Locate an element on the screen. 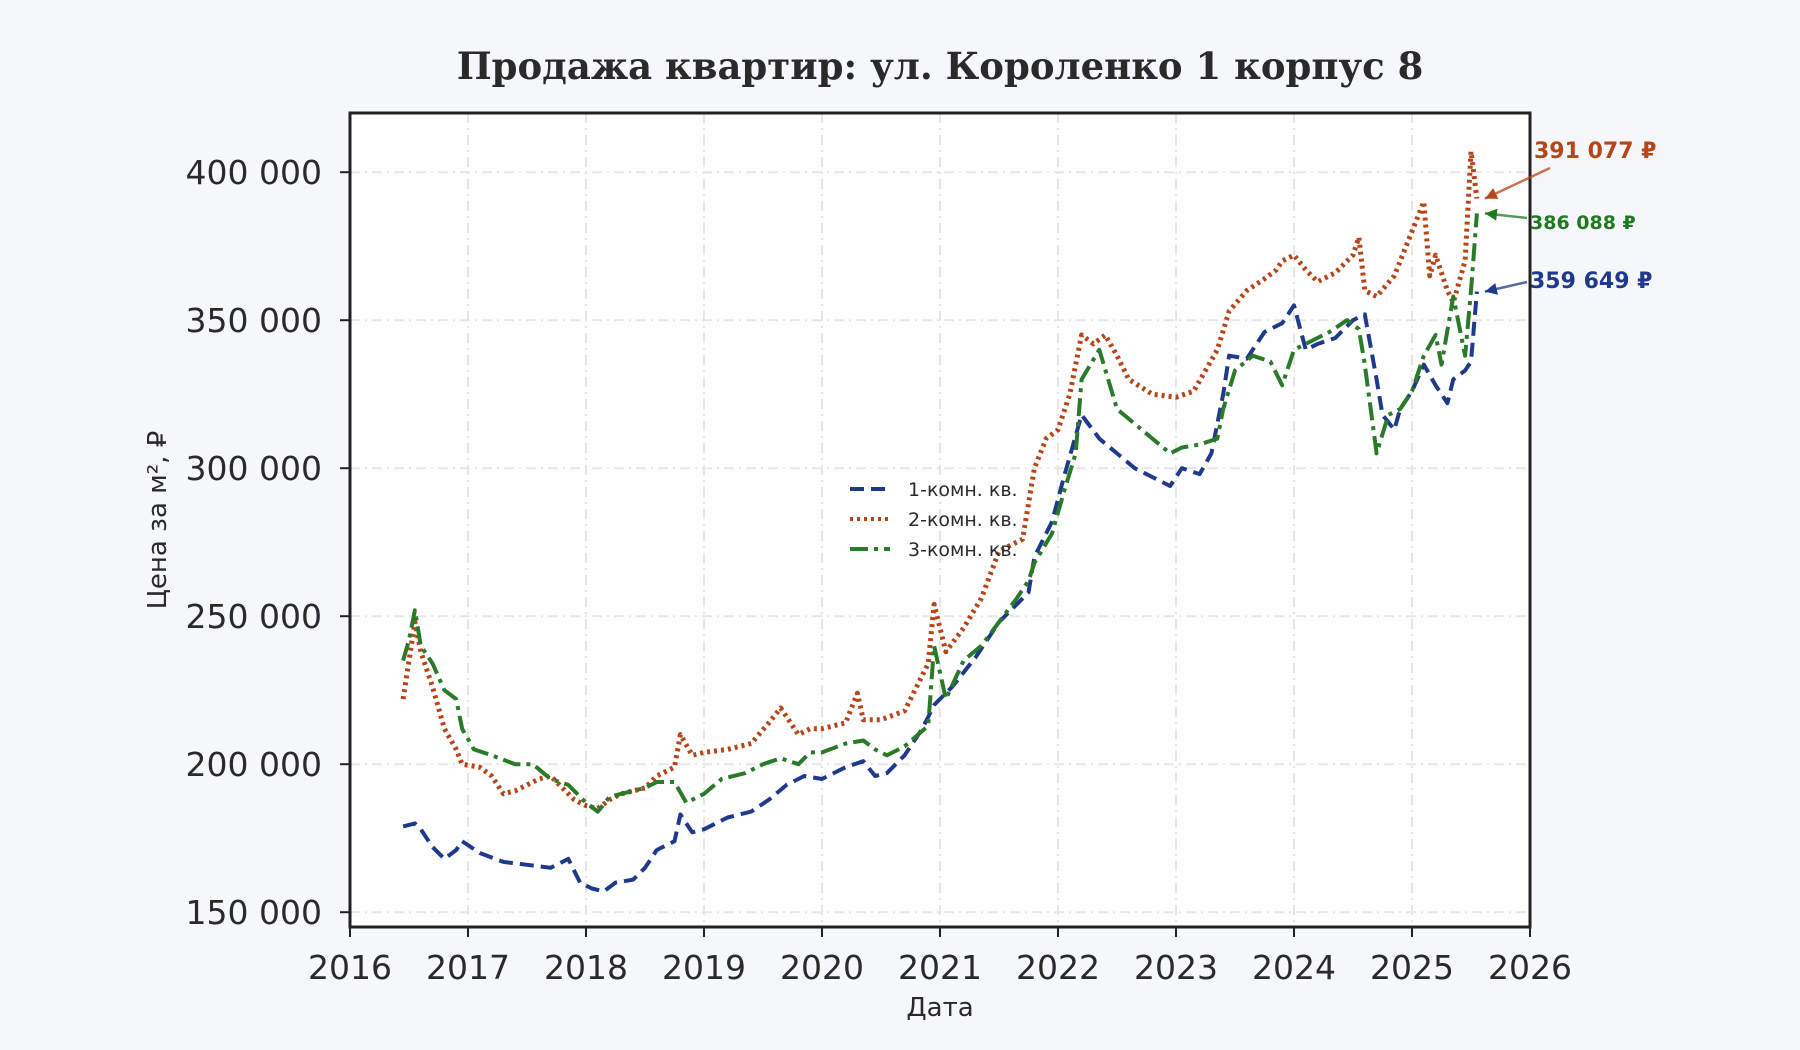 Image resolution: width=1800 pixels, height=1050 pixels. x-tick-label: 2018 is located at coordinates (586, 967).